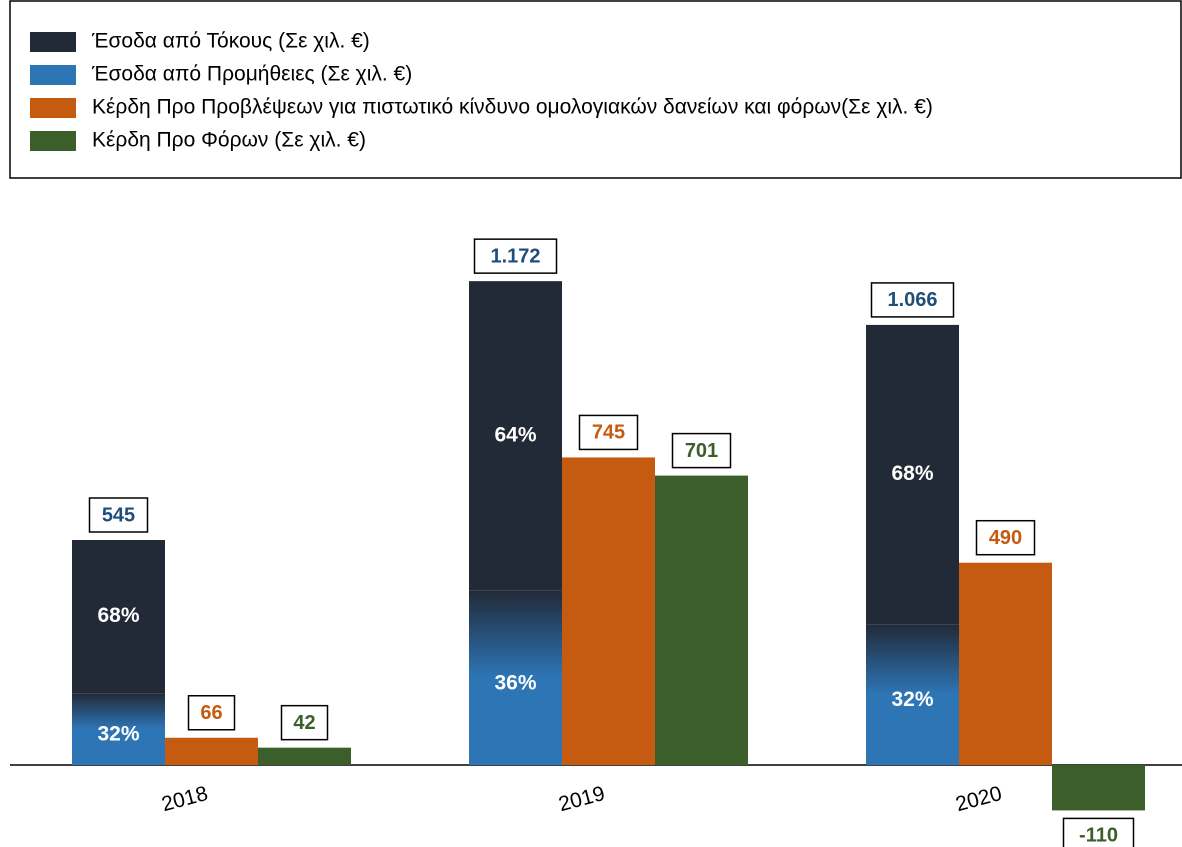  I want to click on value-label: -110, so click(1098, 836).